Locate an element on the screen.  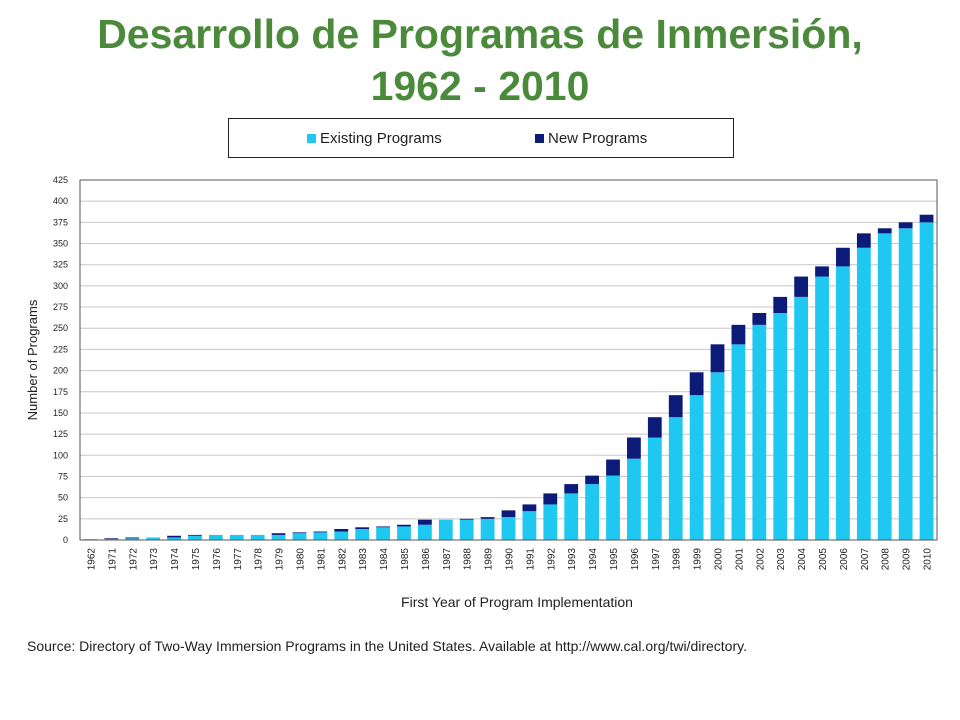
bar-existing-1990 is located at coordinates (508, 528).